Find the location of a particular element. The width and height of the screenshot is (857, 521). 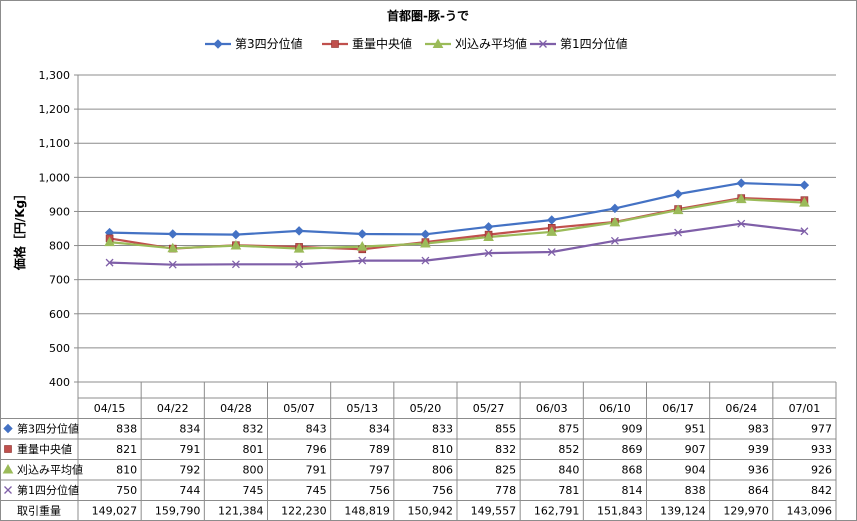

data-label-s0-0: 838 is located at coordinates (126, 429).